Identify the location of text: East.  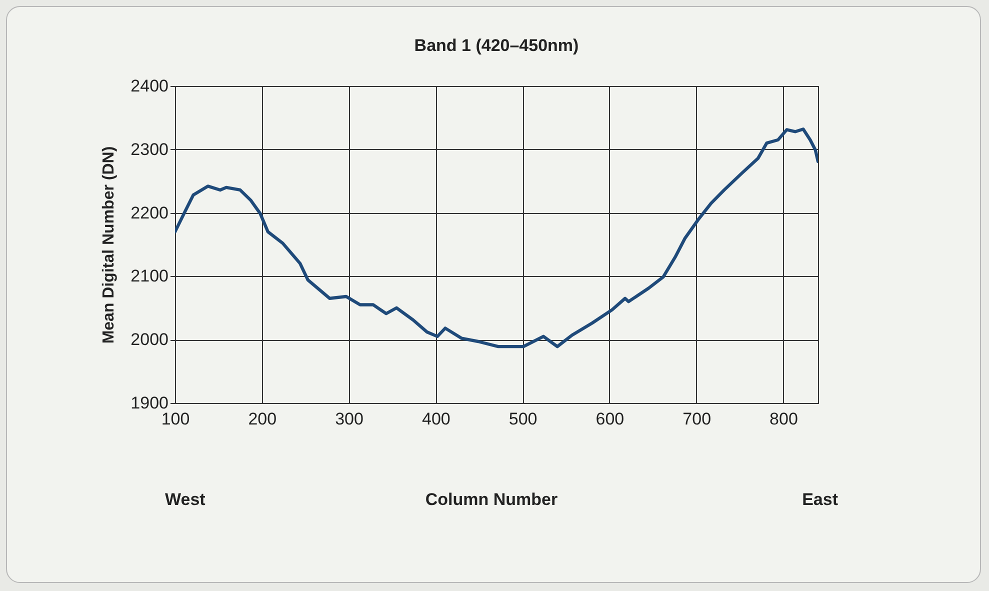
(820, 499).